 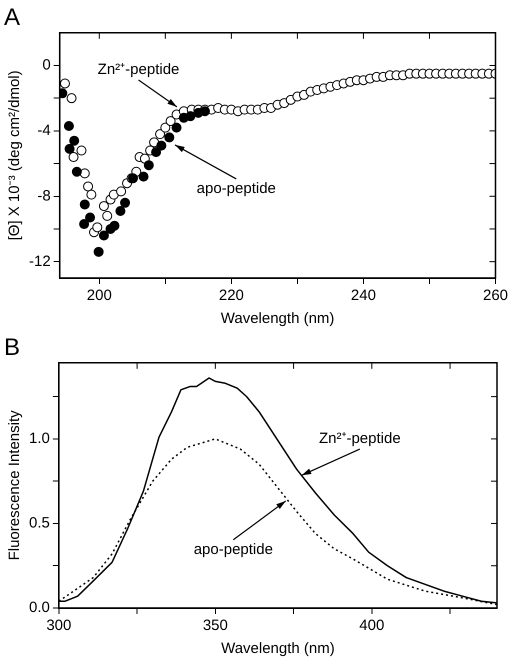 What do you see at coordinates (215, 625) in the screenshot?
I see `x-tick-label: 350` at bounding box center [215, 625].